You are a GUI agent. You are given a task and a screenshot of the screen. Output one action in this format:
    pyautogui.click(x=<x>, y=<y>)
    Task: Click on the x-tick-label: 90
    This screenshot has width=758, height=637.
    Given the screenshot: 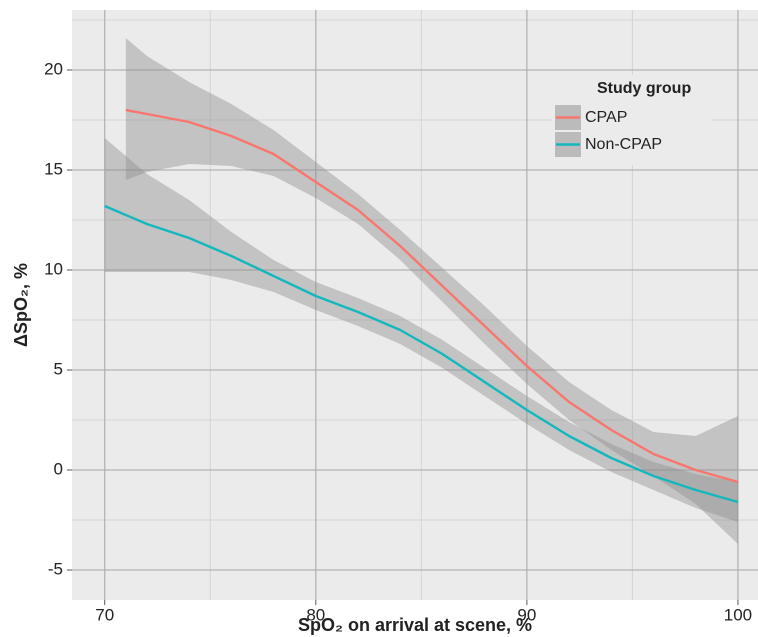 What is the action you would take?
    pyautogui.click(x=526, y=614)
    